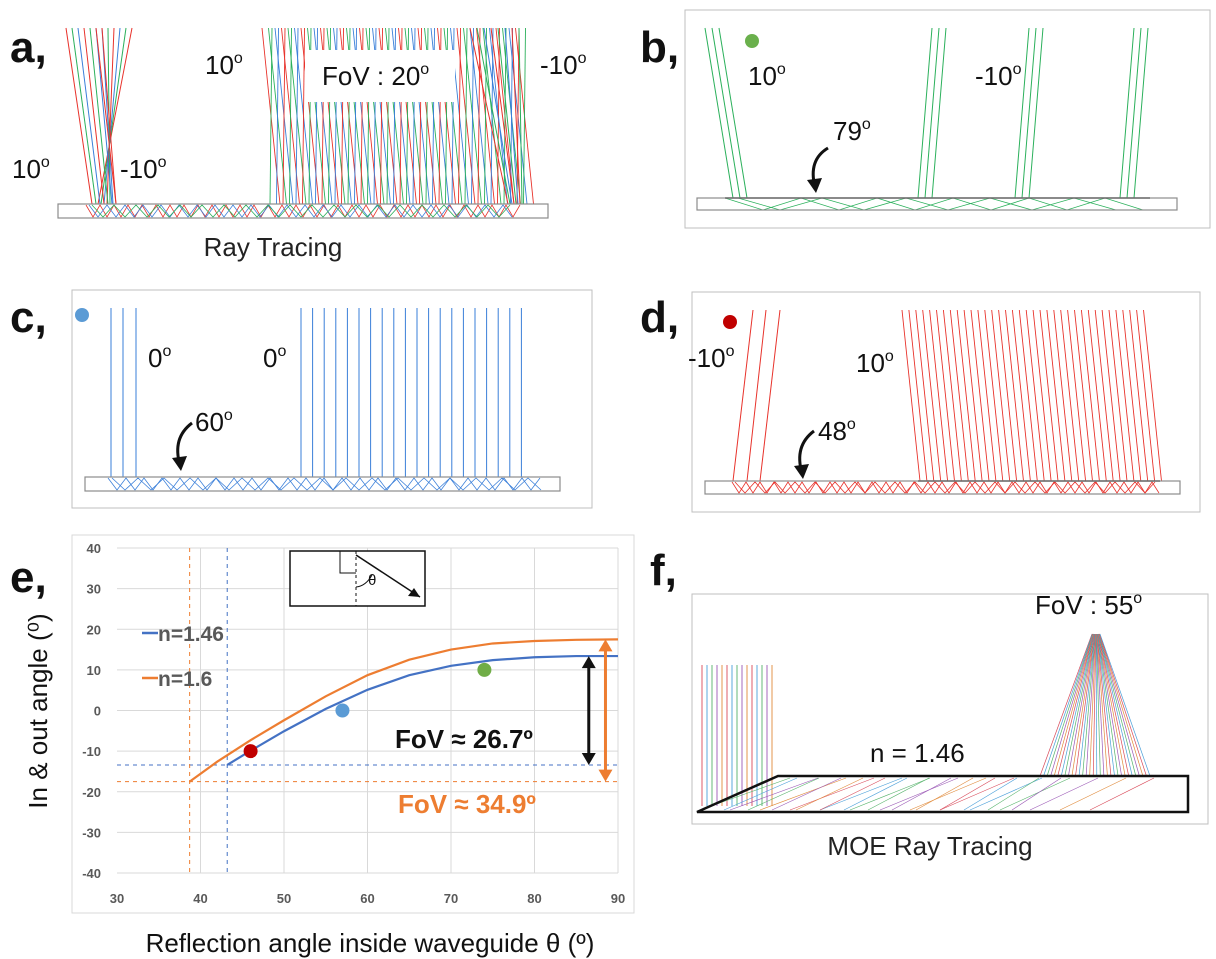 The height and width of the screenshot is (959, 1216). What do you see at coordinates (875, 363) in the screenshot?
I see `panel-d-angle-10: 10o` at bounding box center [875, 363].